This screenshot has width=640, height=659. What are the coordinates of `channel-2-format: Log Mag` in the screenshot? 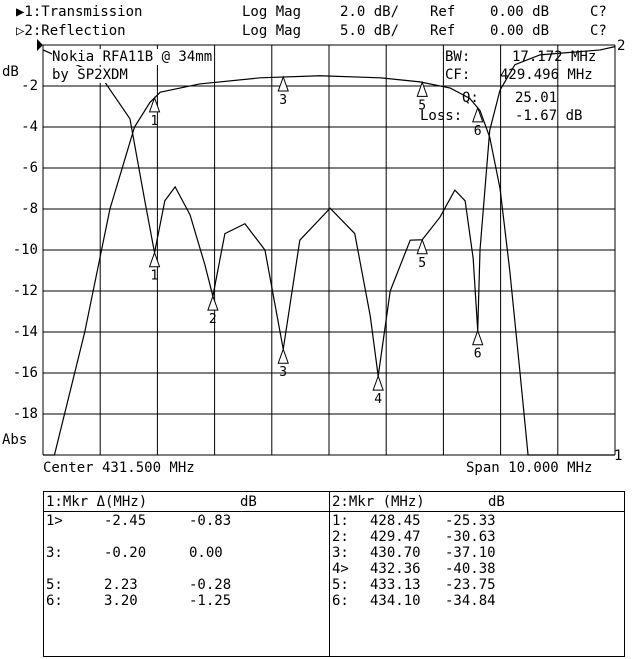 It's located at (272, 31).